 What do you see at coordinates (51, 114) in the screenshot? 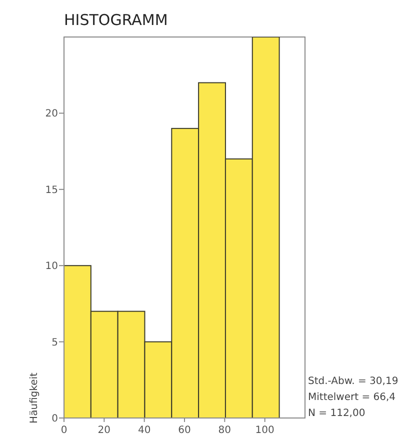
I see `y-tick-label: 20` at bounding box center [51, 114].